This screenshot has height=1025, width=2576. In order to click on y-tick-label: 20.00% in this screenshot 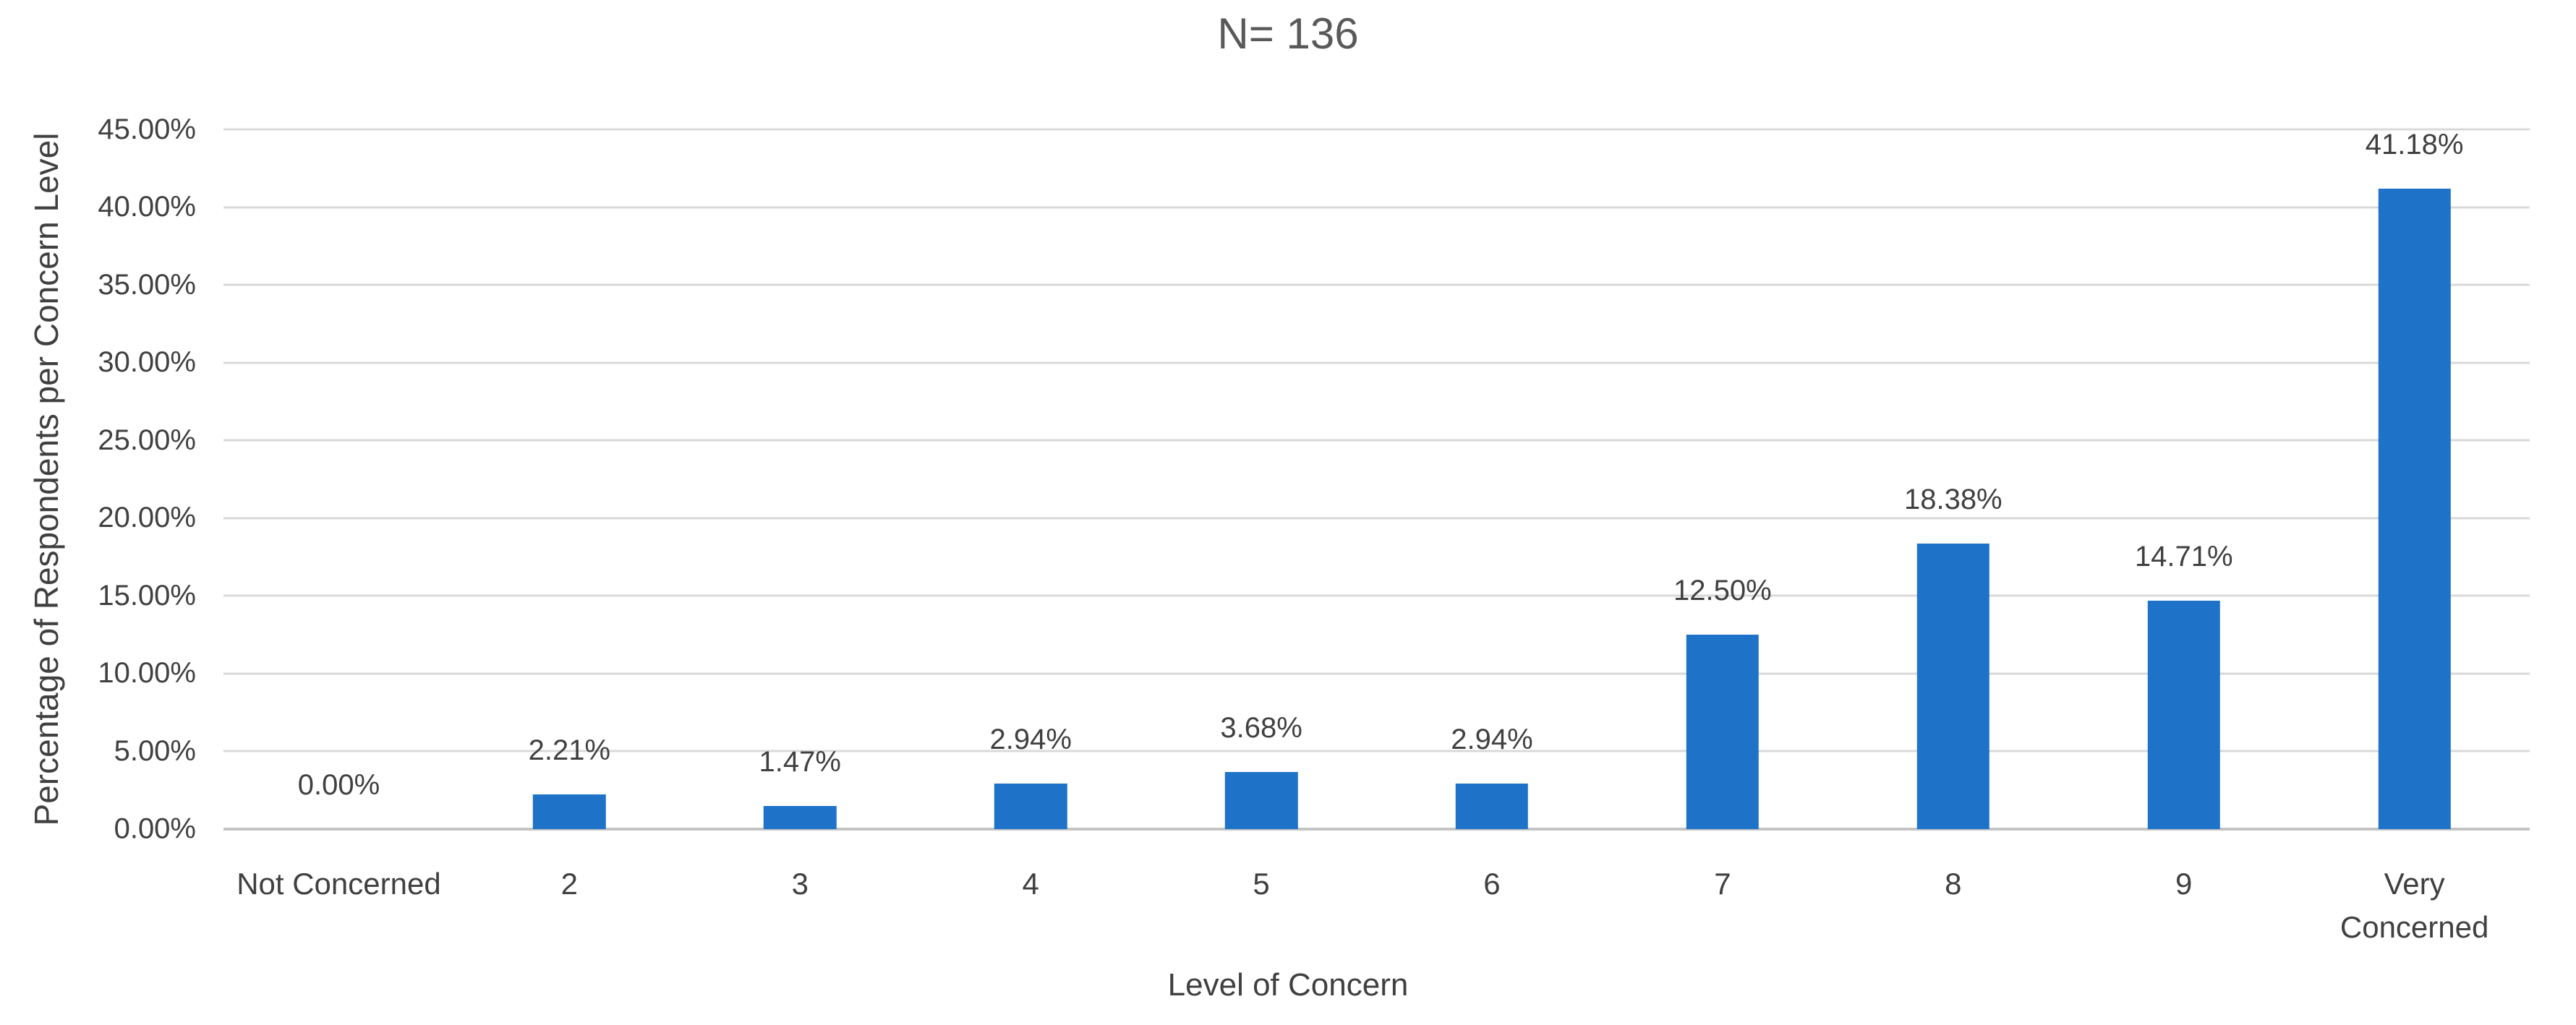, I will do `click(147, 518)`.